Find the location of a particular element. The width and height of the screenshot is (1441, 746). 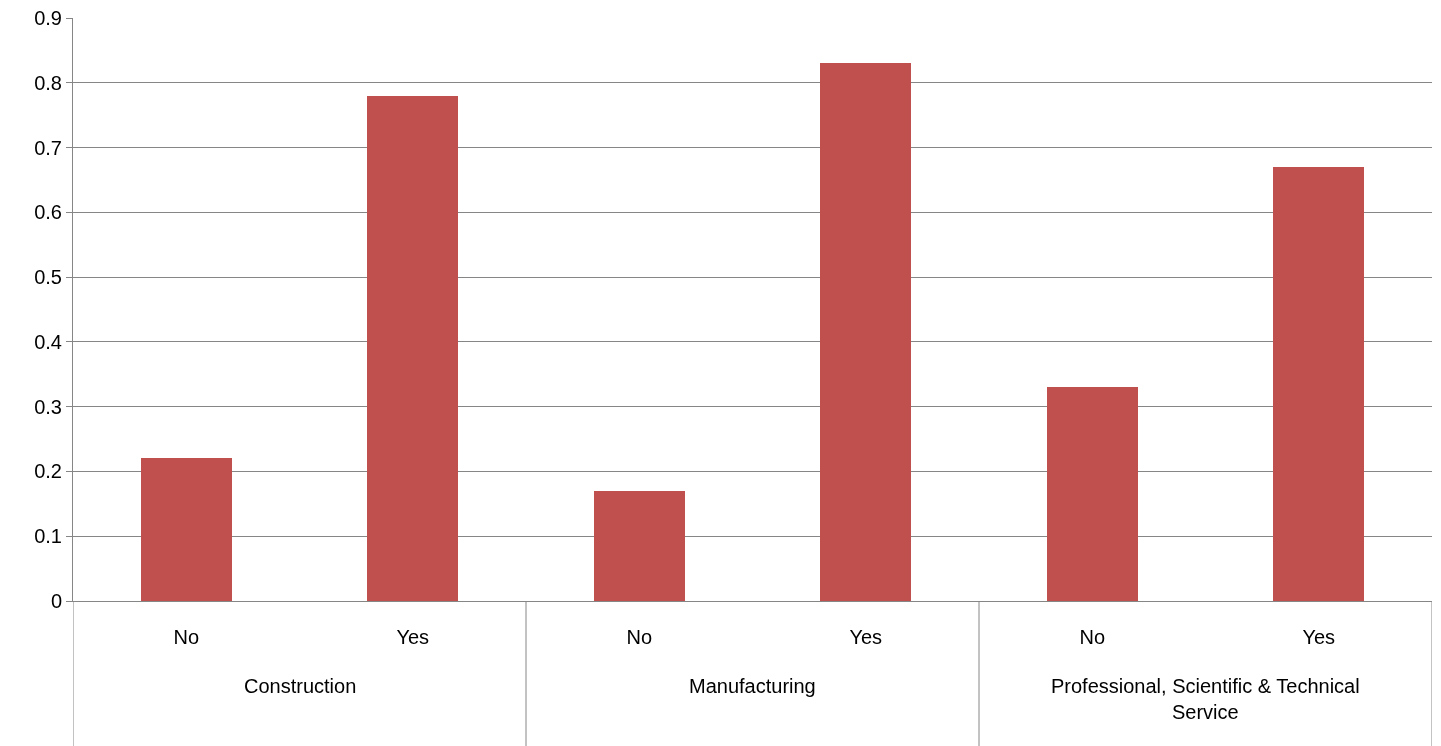

y-tick-label: 0.2 is located at coordinates (48, 471).